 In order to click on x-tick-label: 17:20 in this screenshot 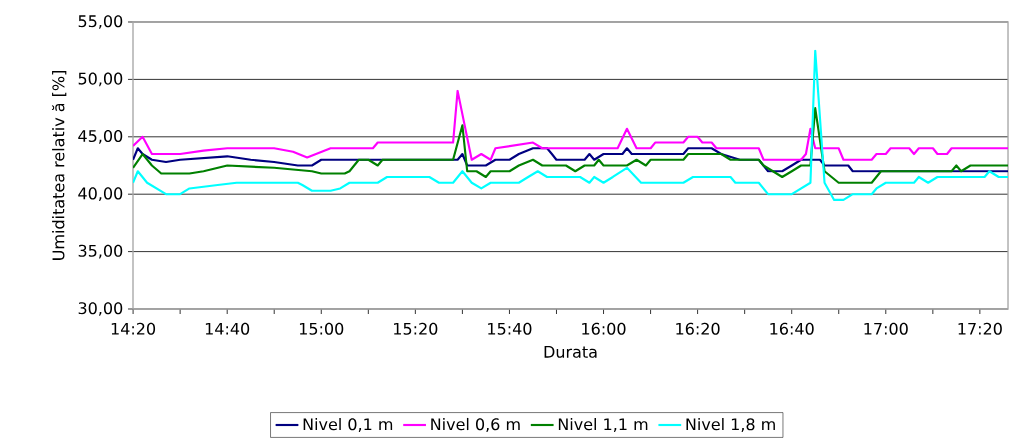, I will do `click(980, 328)`.